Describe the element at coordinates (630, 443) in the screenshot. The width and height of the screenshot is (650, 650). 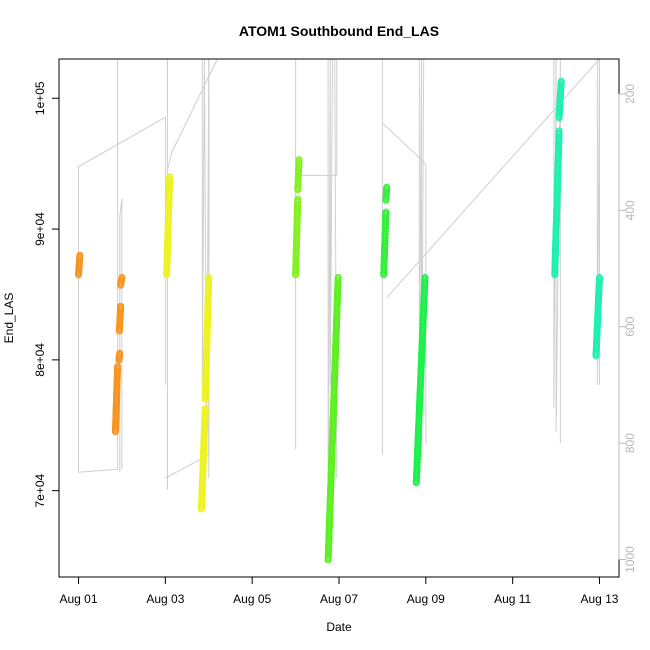
I see `y2-tick-label: 800` at that location.